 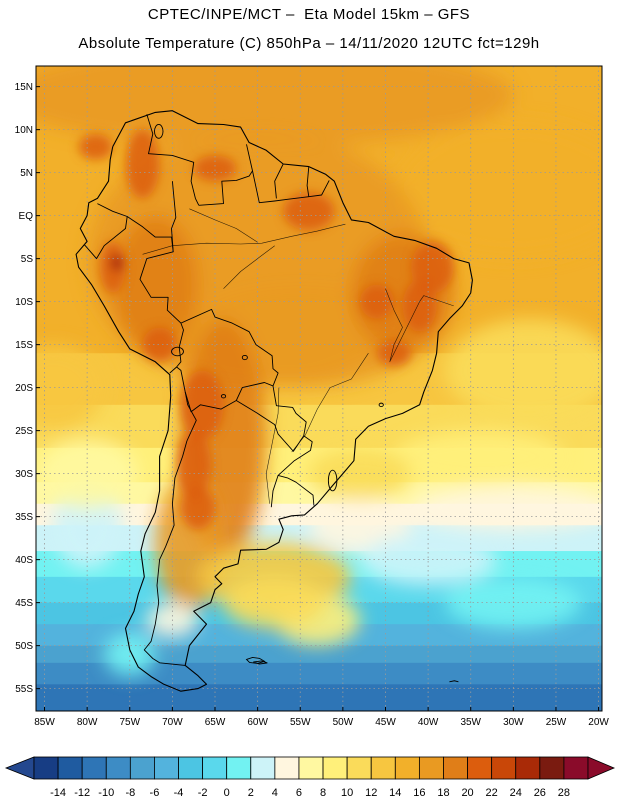 I want to click on lat-tick-label: 15S, so click(x=24, y=345).